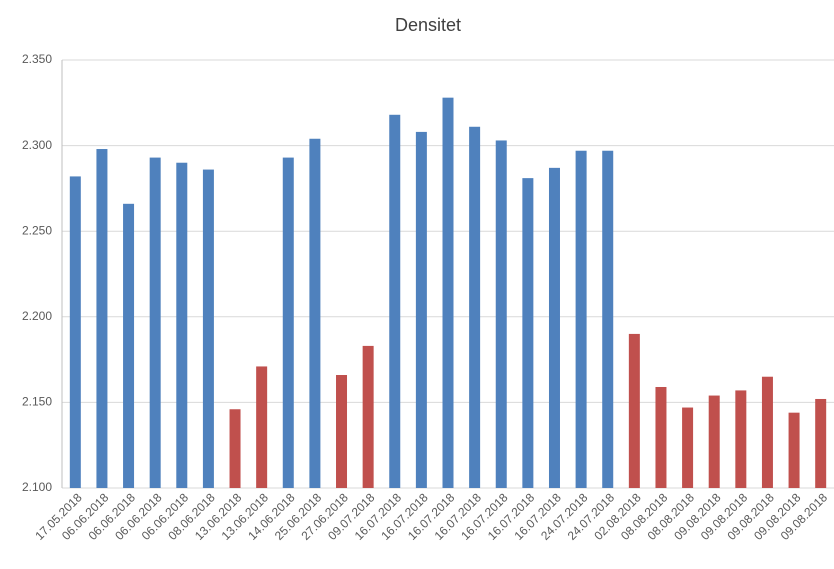 This screenshot has width=834, height=569. I want to click on y-tick-label: 2.150, so click(37, 402).